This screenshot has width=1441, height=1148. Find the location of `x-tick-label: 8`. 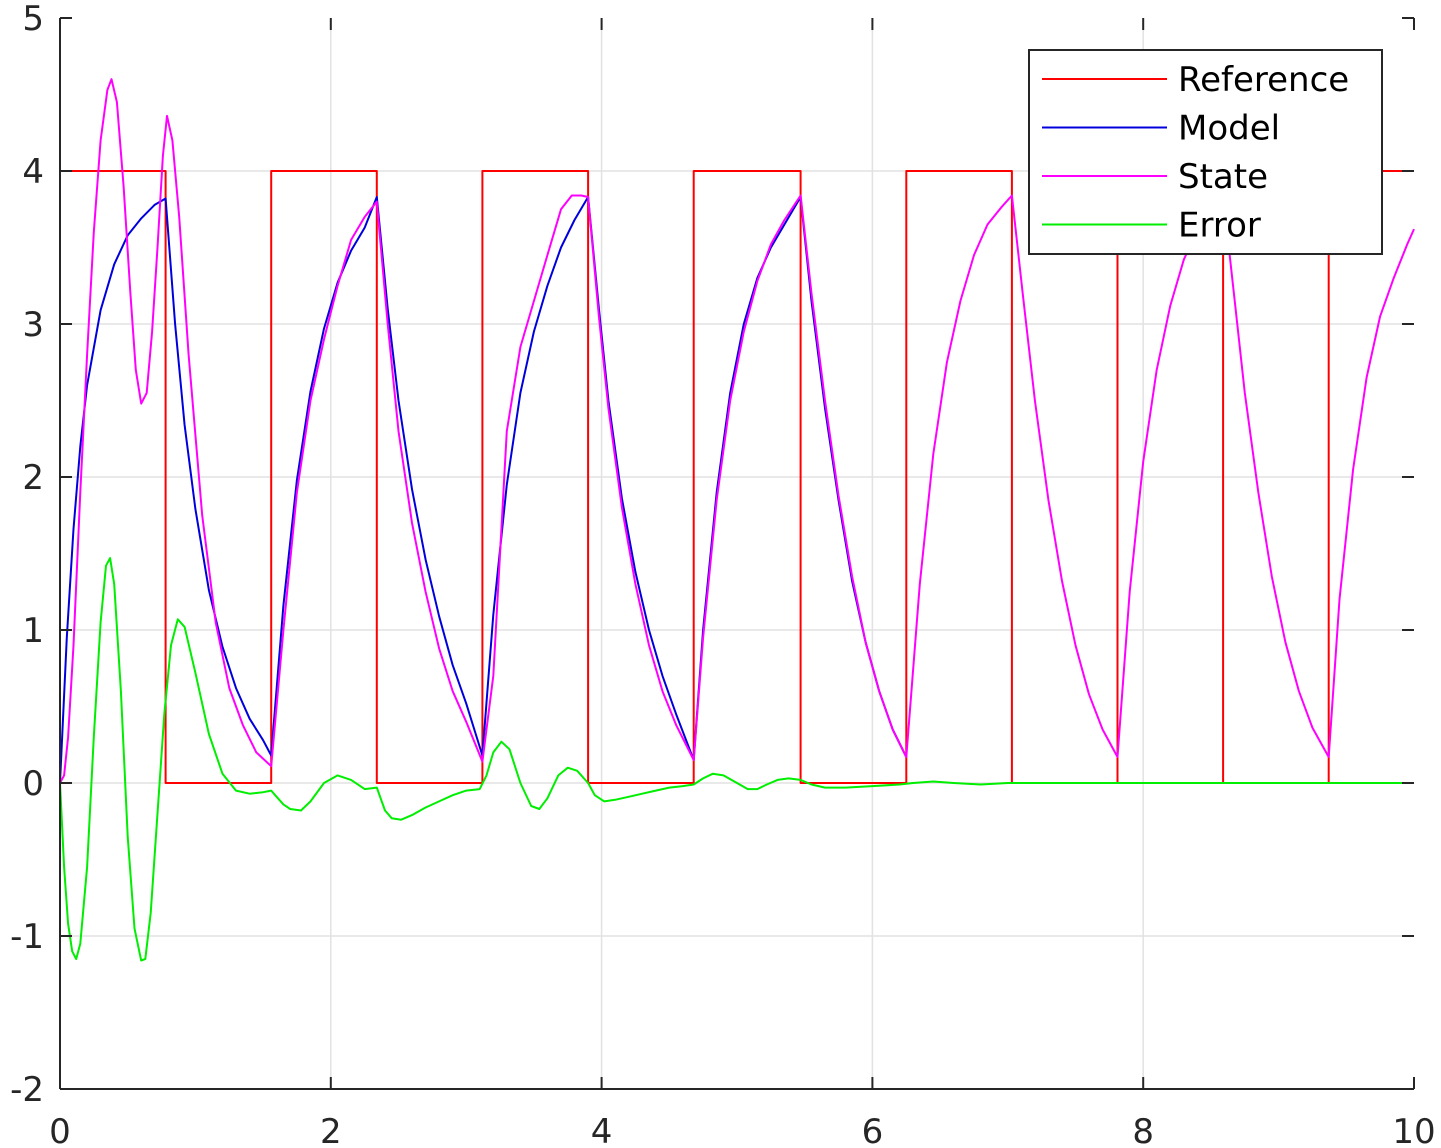

x-tick-label: 8 is located at coordinates (1143, 1130).